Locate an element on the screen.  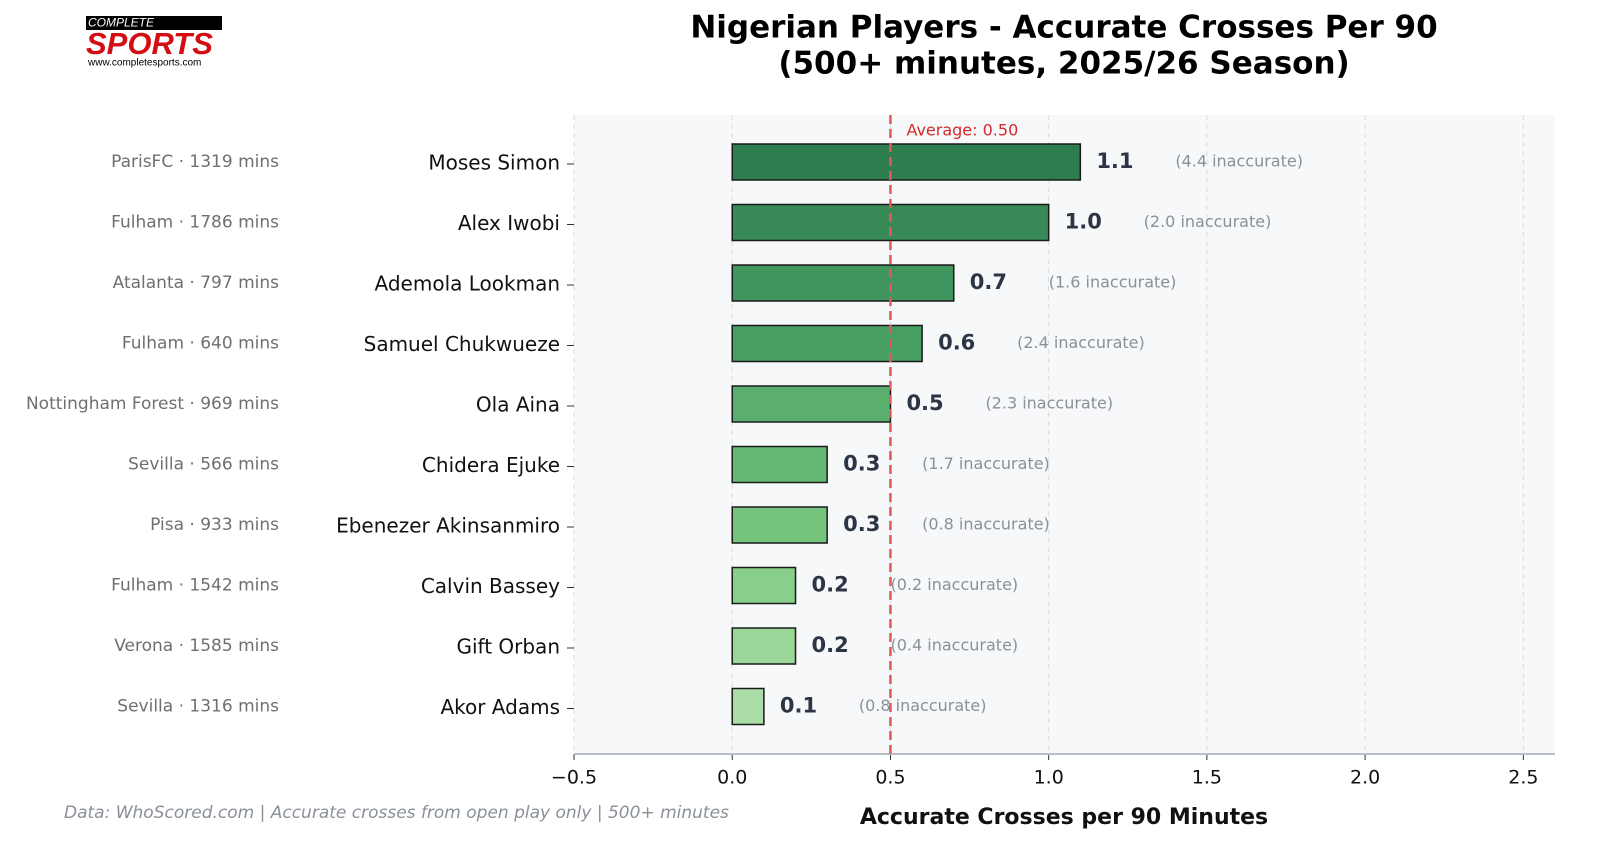
x-tick-label: 2.5 is located at coordinates (1523, 778).